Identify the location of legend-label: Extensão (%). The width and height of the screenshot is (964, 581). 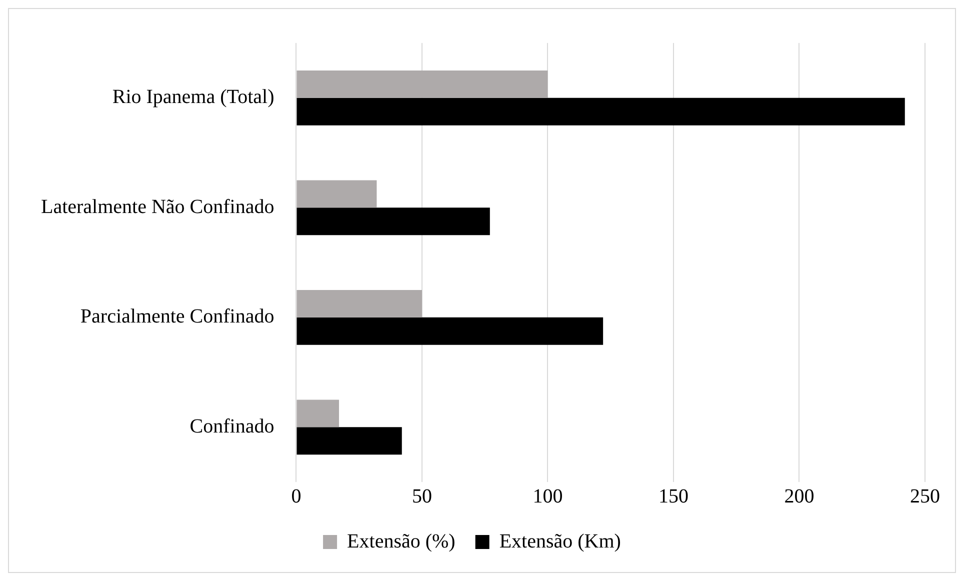
(401, 541).